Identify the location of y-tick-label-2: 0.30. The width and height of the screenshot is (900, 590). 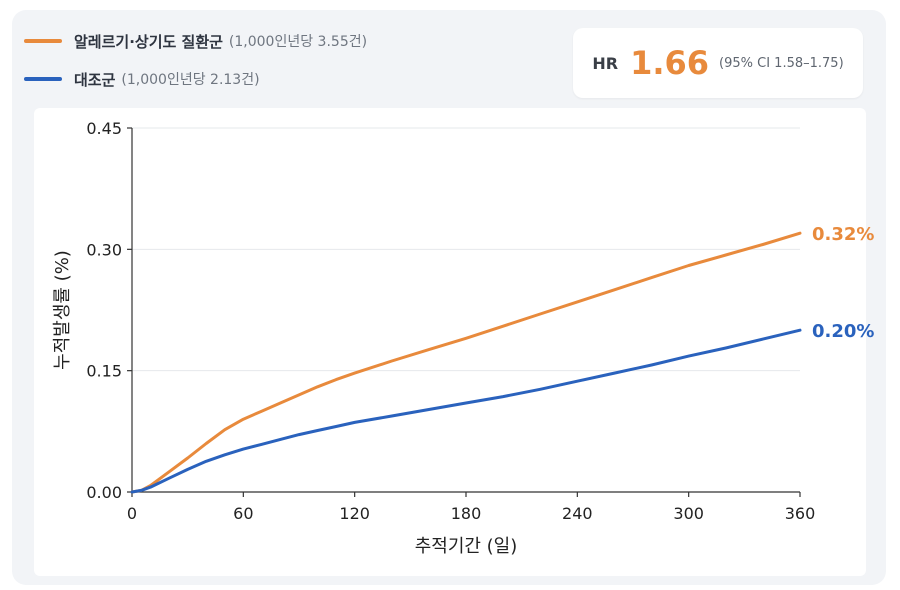
(104, 249).